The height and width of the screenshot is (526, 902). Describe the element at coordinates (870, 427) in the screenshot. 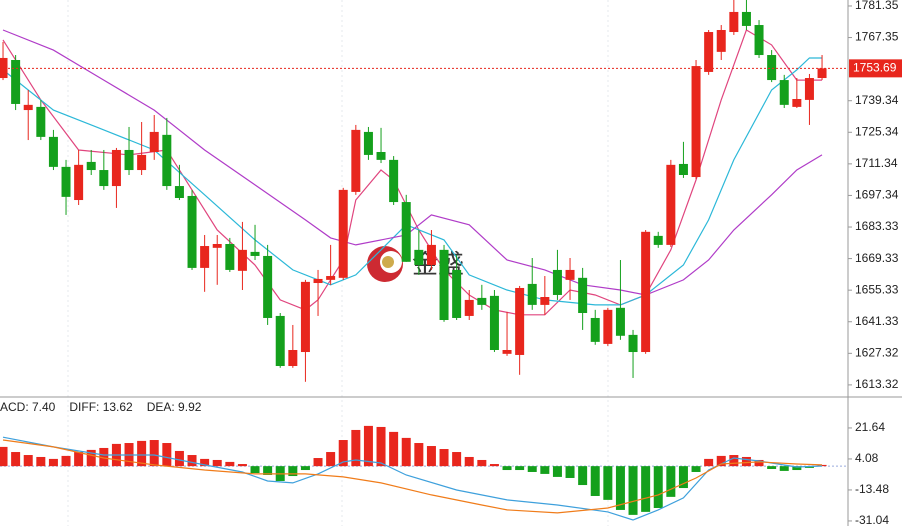

I see `y-tick-label: 21.64` at that location.